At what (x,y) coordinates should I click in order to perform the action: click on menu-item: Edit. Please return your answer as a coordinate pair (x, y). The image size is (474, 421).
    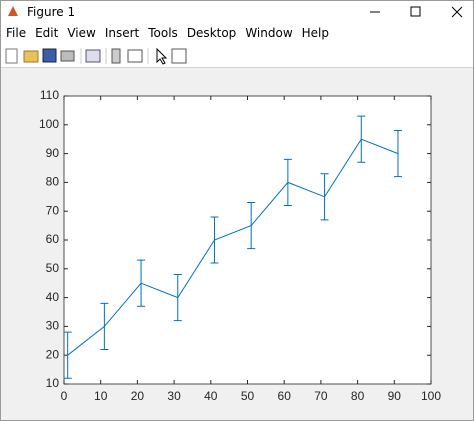
    Looking at the image, I should click on (47, 33).